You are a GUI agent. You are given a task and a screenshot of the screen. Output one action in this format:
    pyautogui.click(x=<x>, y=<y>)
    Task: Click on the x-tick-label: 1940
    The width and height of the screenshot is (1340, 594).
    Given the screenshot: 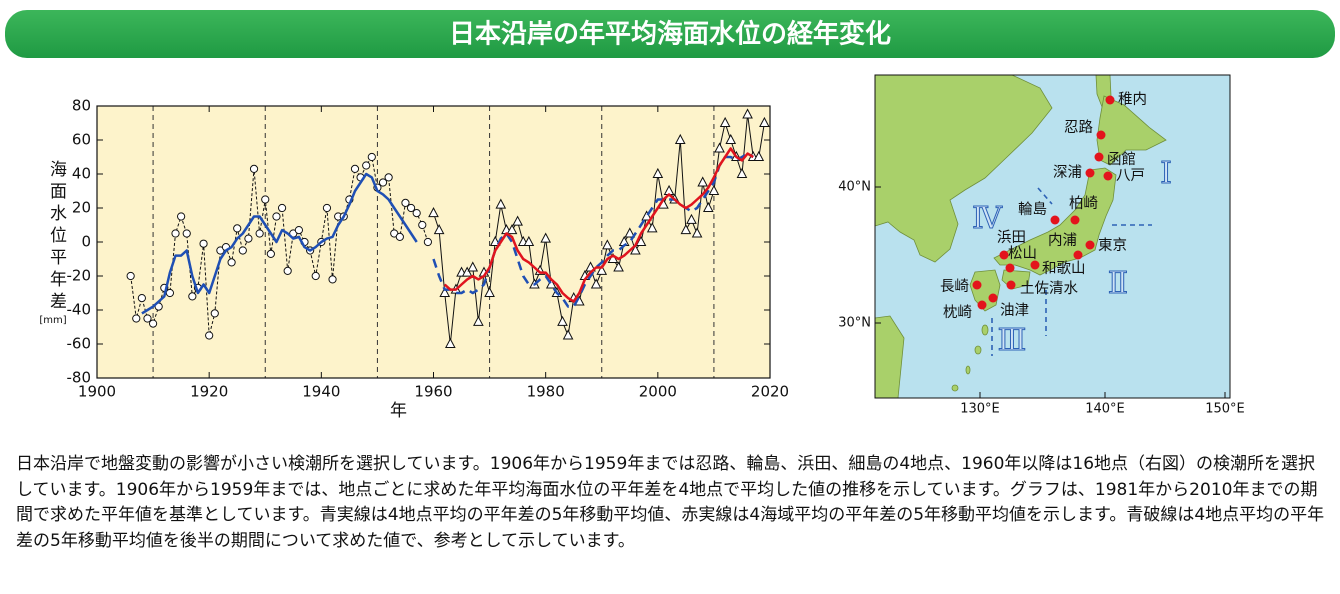 What is the action you would take?
    pyautogui.click(x=321, y=392)
    